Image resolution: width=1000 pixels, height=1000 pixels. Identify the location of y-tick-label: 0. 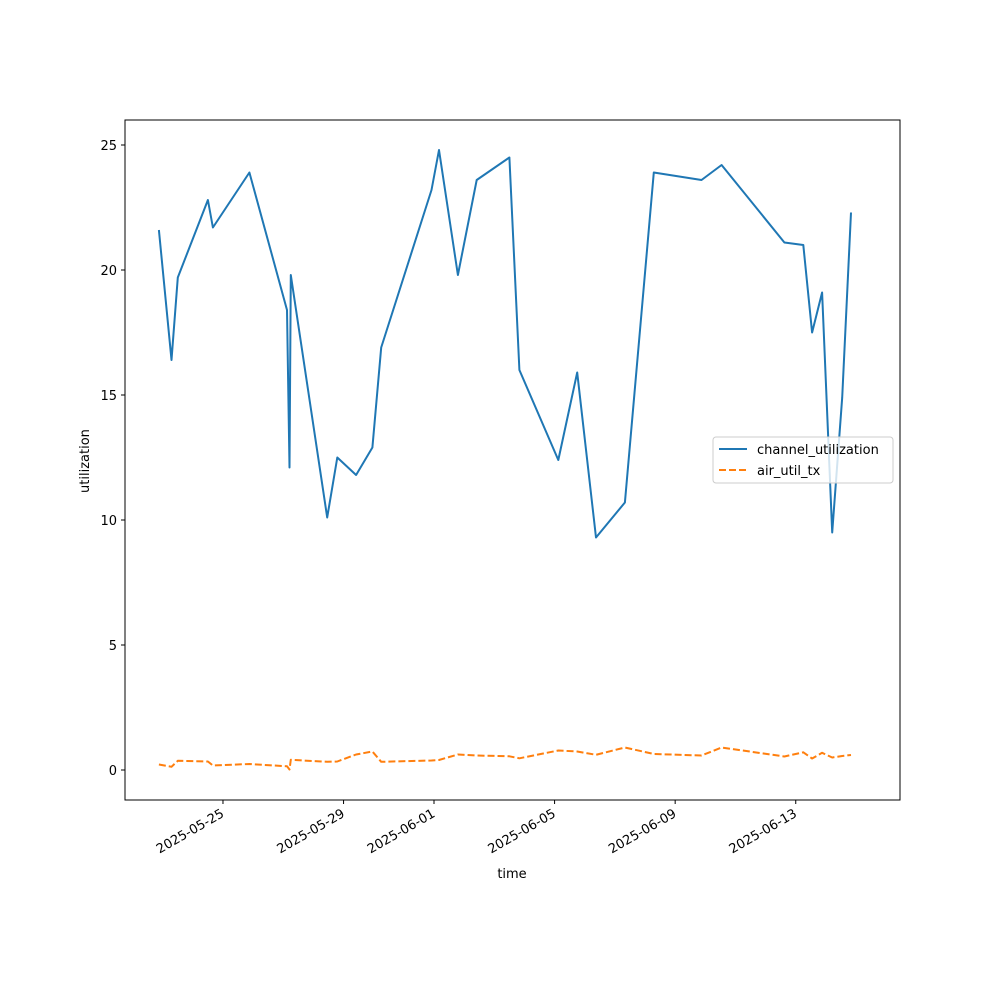
(113, 771).